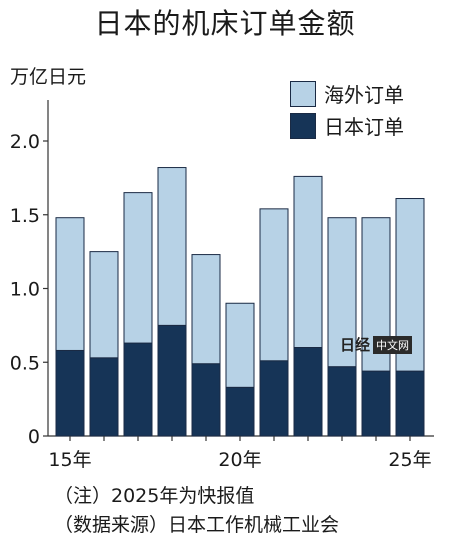 Image resolution: width=450 pixels, height=542 pixels. Describe the element at coordinates (25, 363) in the screenshot. I see `y-tick-label: 0.5` at that location.